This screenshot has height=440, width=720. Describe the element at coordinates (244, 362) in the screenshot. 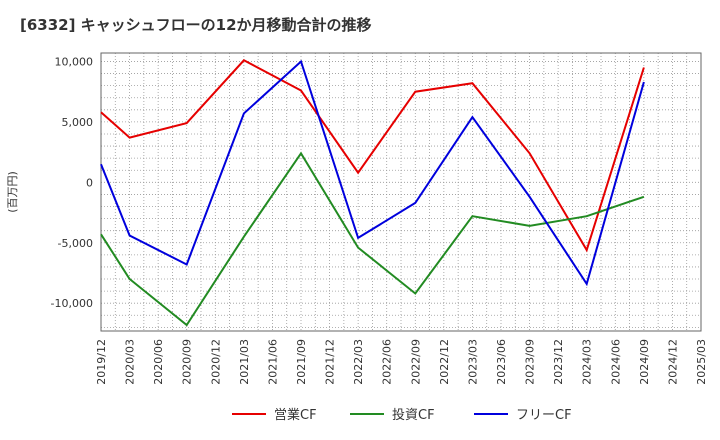

I see `x-tick-label: 2021/03` at that location.